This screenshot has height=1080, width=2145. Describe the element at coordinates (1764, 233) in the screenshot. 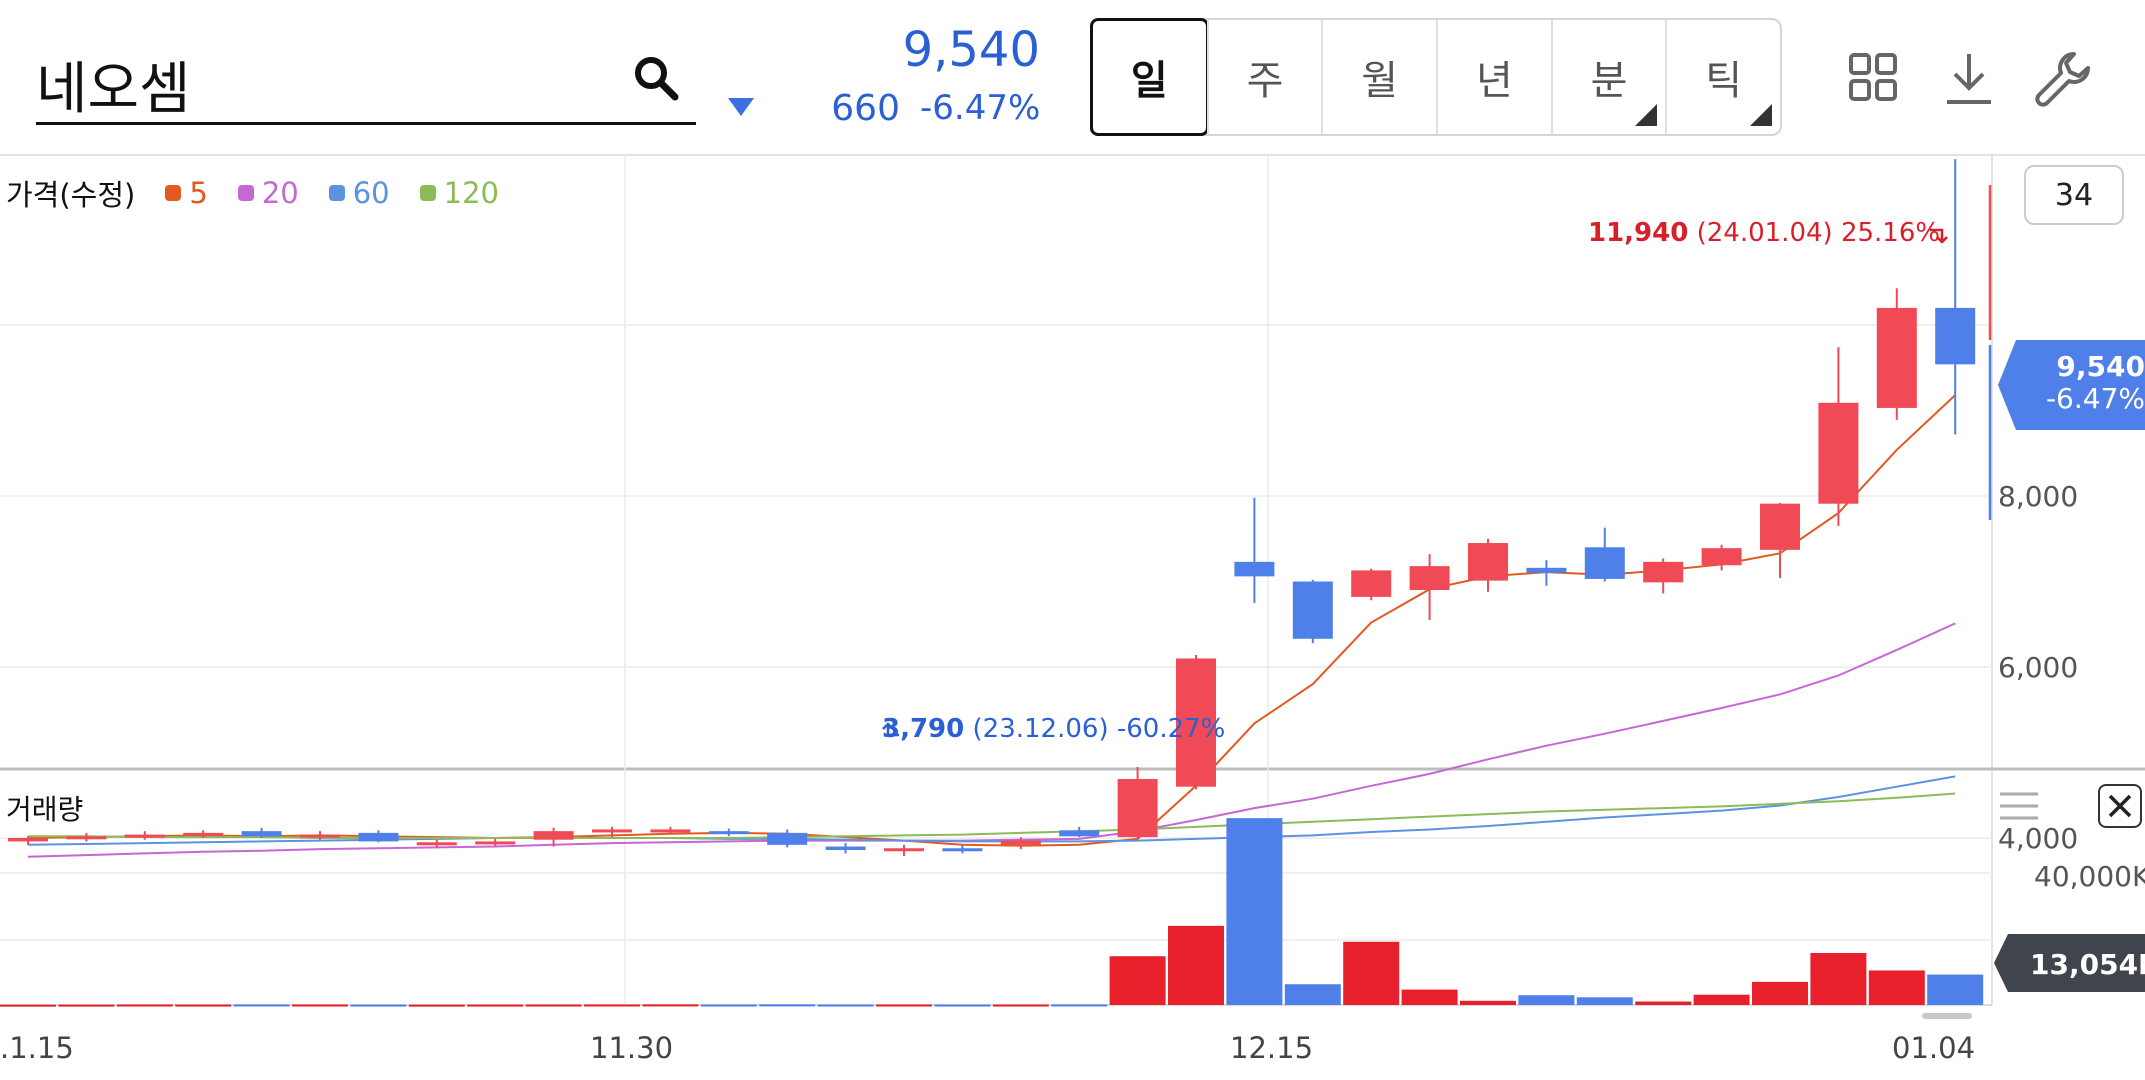

I see `period-high-annotation: 11,940 (24.01.04) 25.16%` at that location.